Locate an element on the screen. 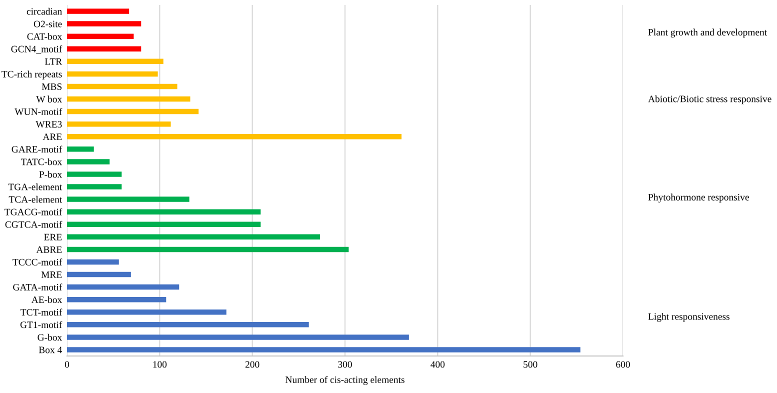 This screenshot has height=393, width=777. x-tick-label: 0 is located at coordinates (67, 364).